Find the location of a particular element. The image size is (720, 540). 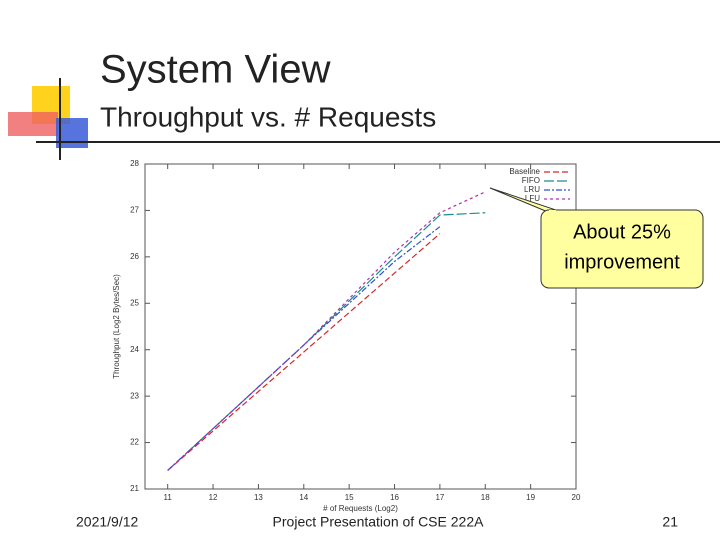

callout-text: improvement is located at coordinates (622, 262).